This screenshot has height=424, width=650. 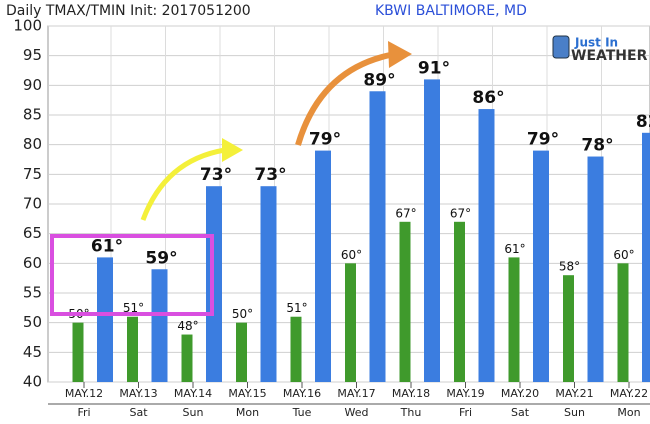 I want to click on highlight-box, so click(x=132, y=275).